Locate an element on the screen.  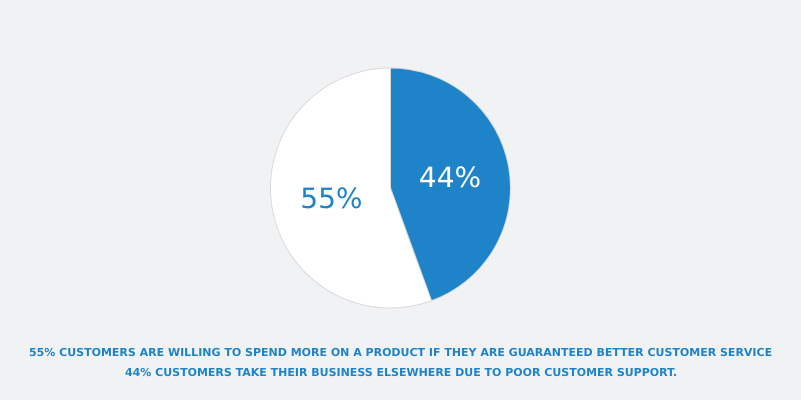
data-label: 55% is located at coordinates (331, 198).